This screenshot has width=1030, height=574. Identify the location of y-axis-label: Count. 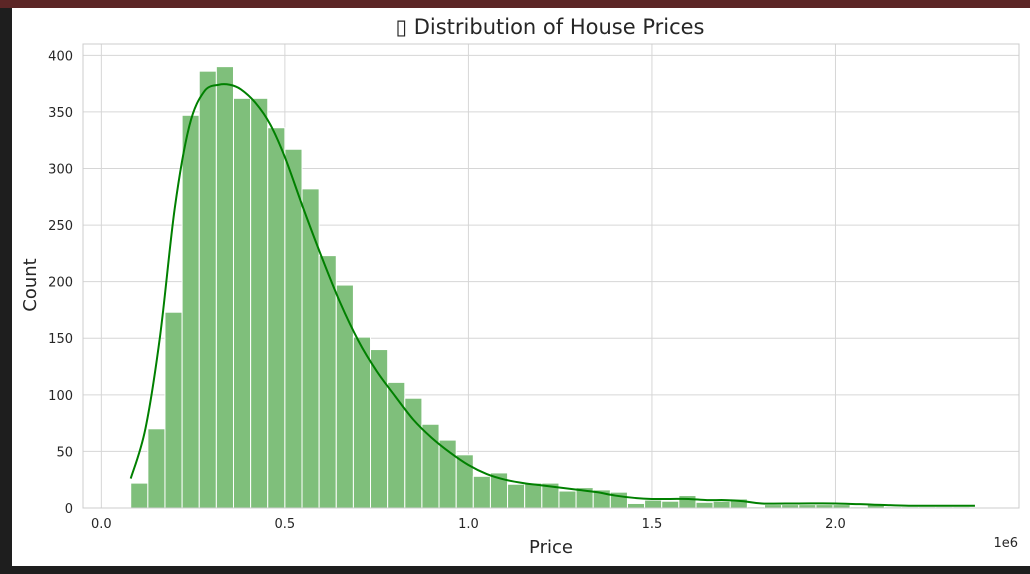
(30, 284).